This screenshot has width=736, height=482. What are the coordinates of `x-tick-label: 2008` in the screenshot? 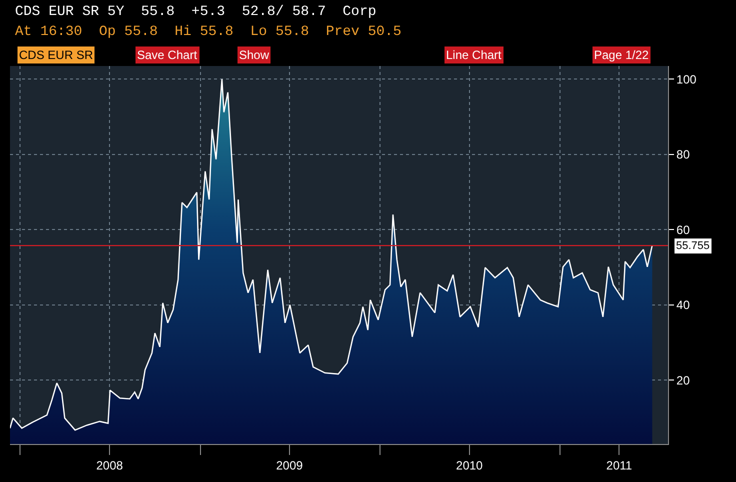 It's located at (110, 465).